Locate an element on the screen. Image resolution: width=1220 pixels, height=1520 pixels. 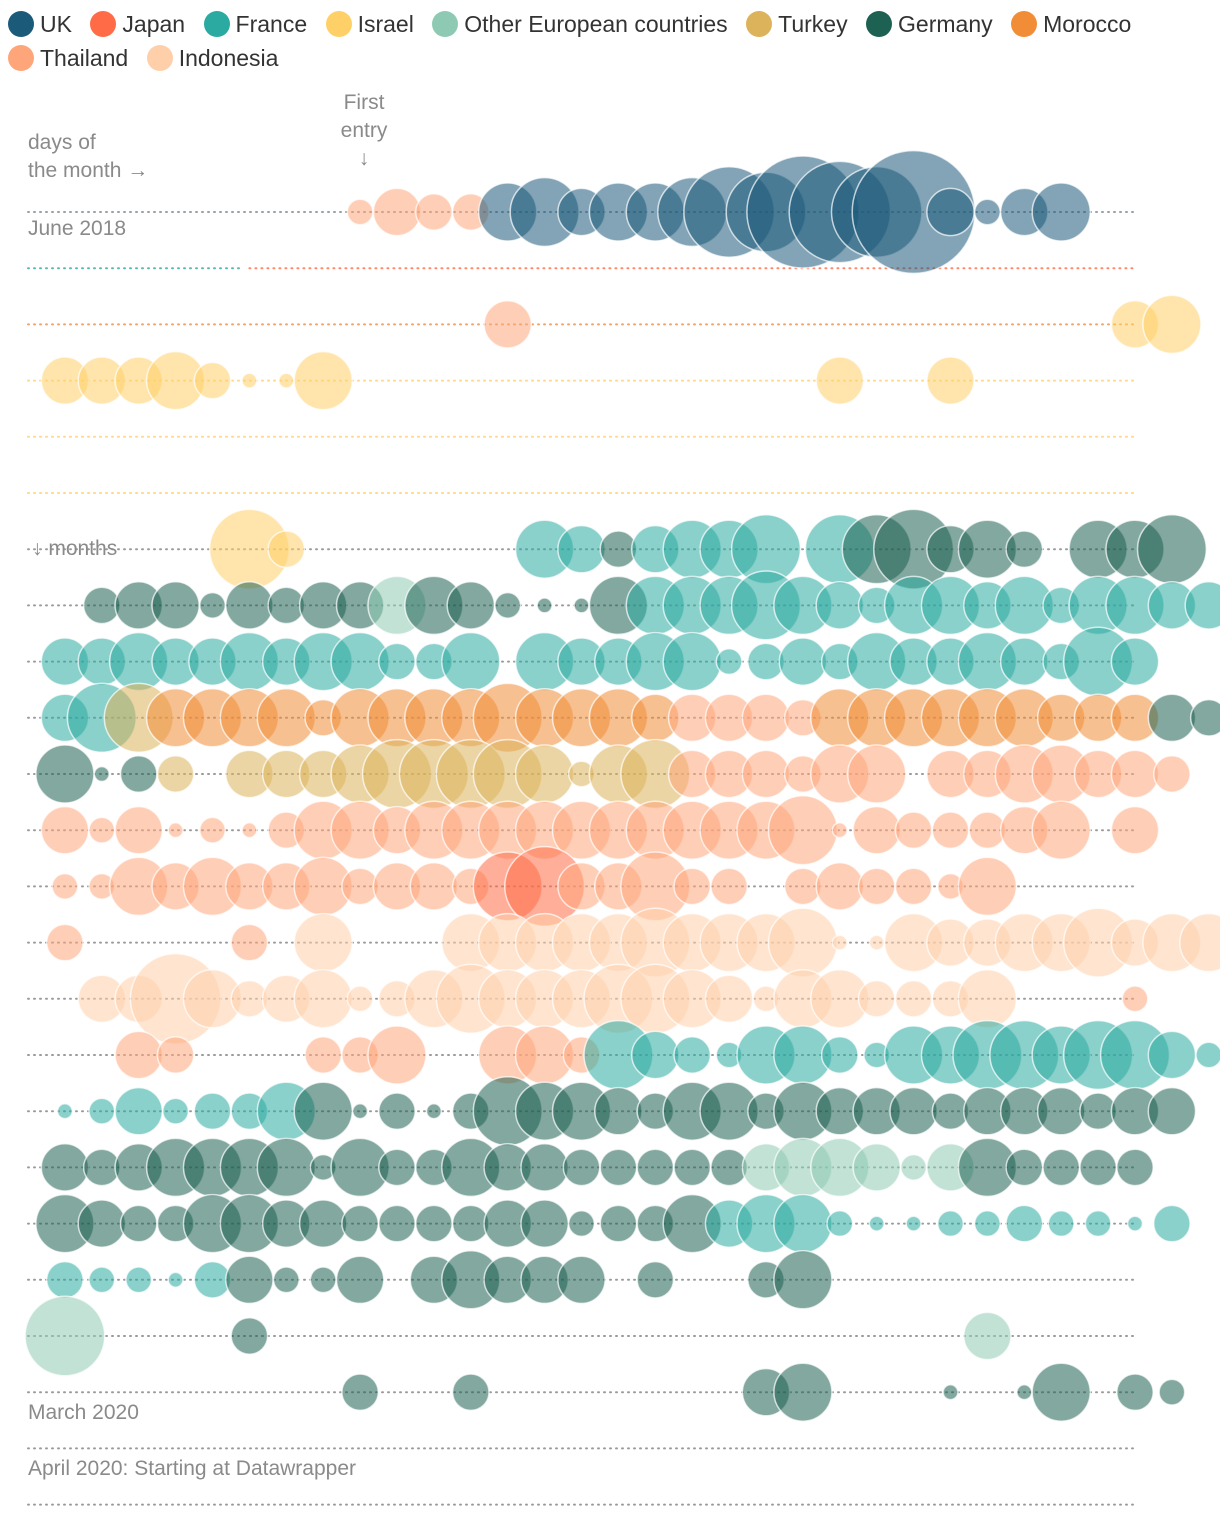
legend-item-japan: Japan is located at coordinates (137, 24).